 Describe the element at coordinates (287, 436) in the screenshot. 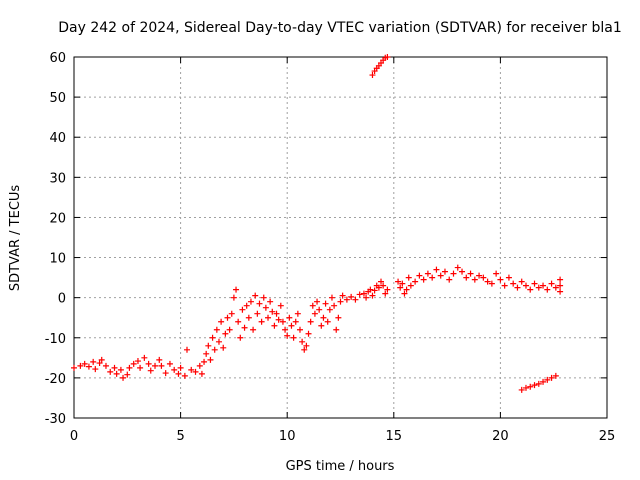

I see `x-tick-label: 10` at that location.